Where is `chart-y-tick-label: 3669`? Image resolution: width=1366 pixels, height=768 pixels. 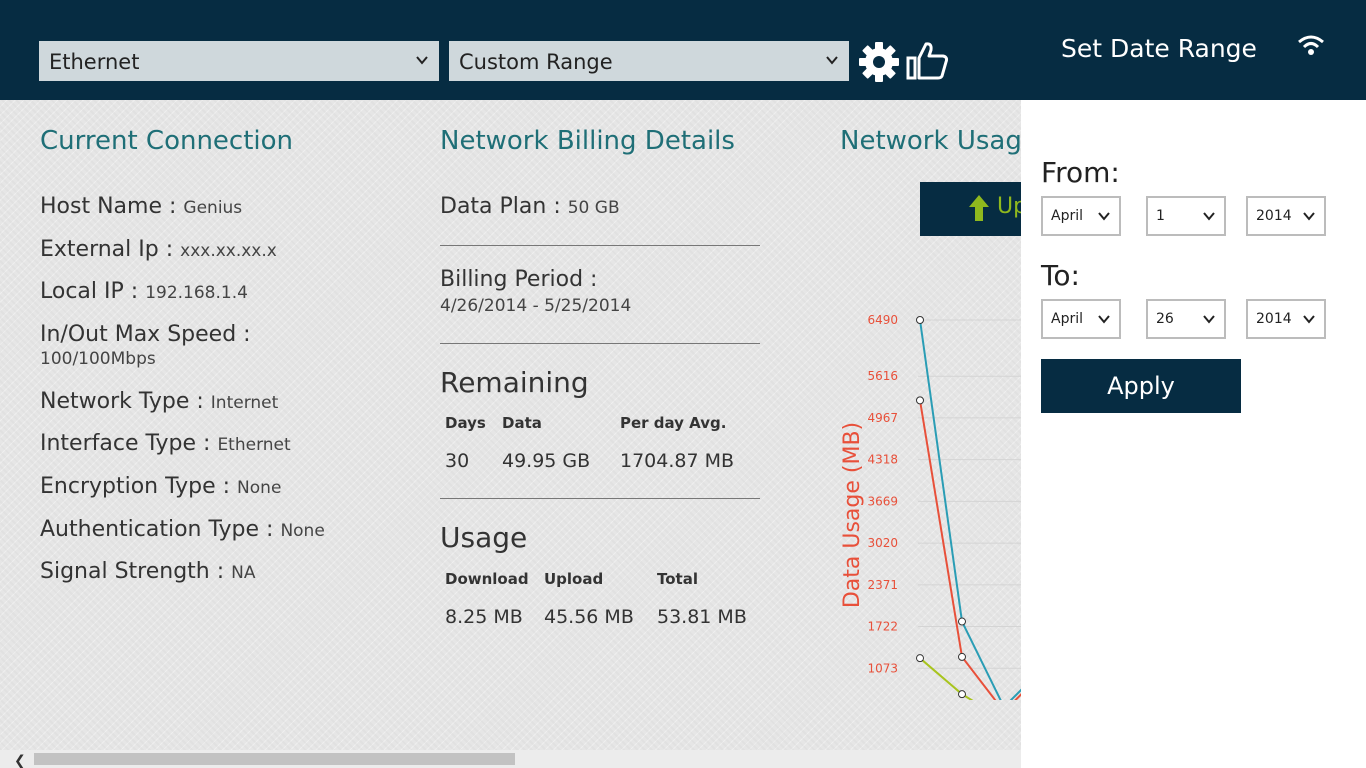
chart-y-tick-label: 3669 is located at coordinates (882, 501).